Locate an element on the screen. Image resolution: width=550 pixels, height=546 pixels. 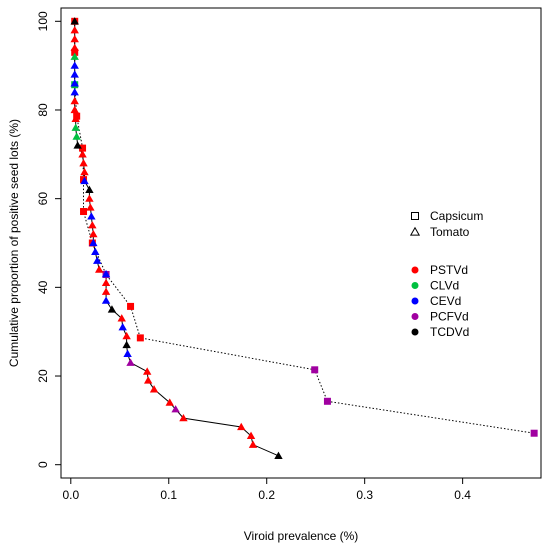
legend-label: CLVd is located at coordinates (444, 286).